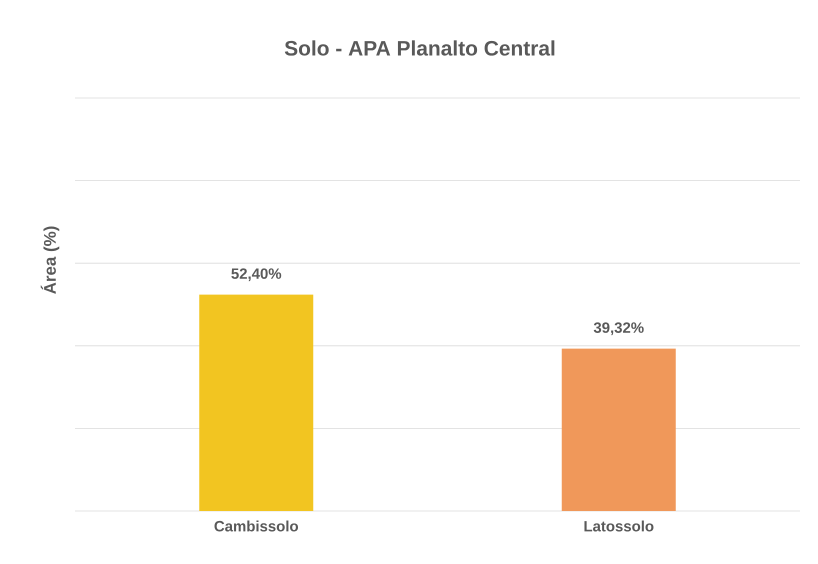 The height and width of the screenshot is (564, 818). What do you see at coordinates (619, 526) in the screenshot?
I see `x-tick-label: Latossolo` at bounding box center [619, 526].